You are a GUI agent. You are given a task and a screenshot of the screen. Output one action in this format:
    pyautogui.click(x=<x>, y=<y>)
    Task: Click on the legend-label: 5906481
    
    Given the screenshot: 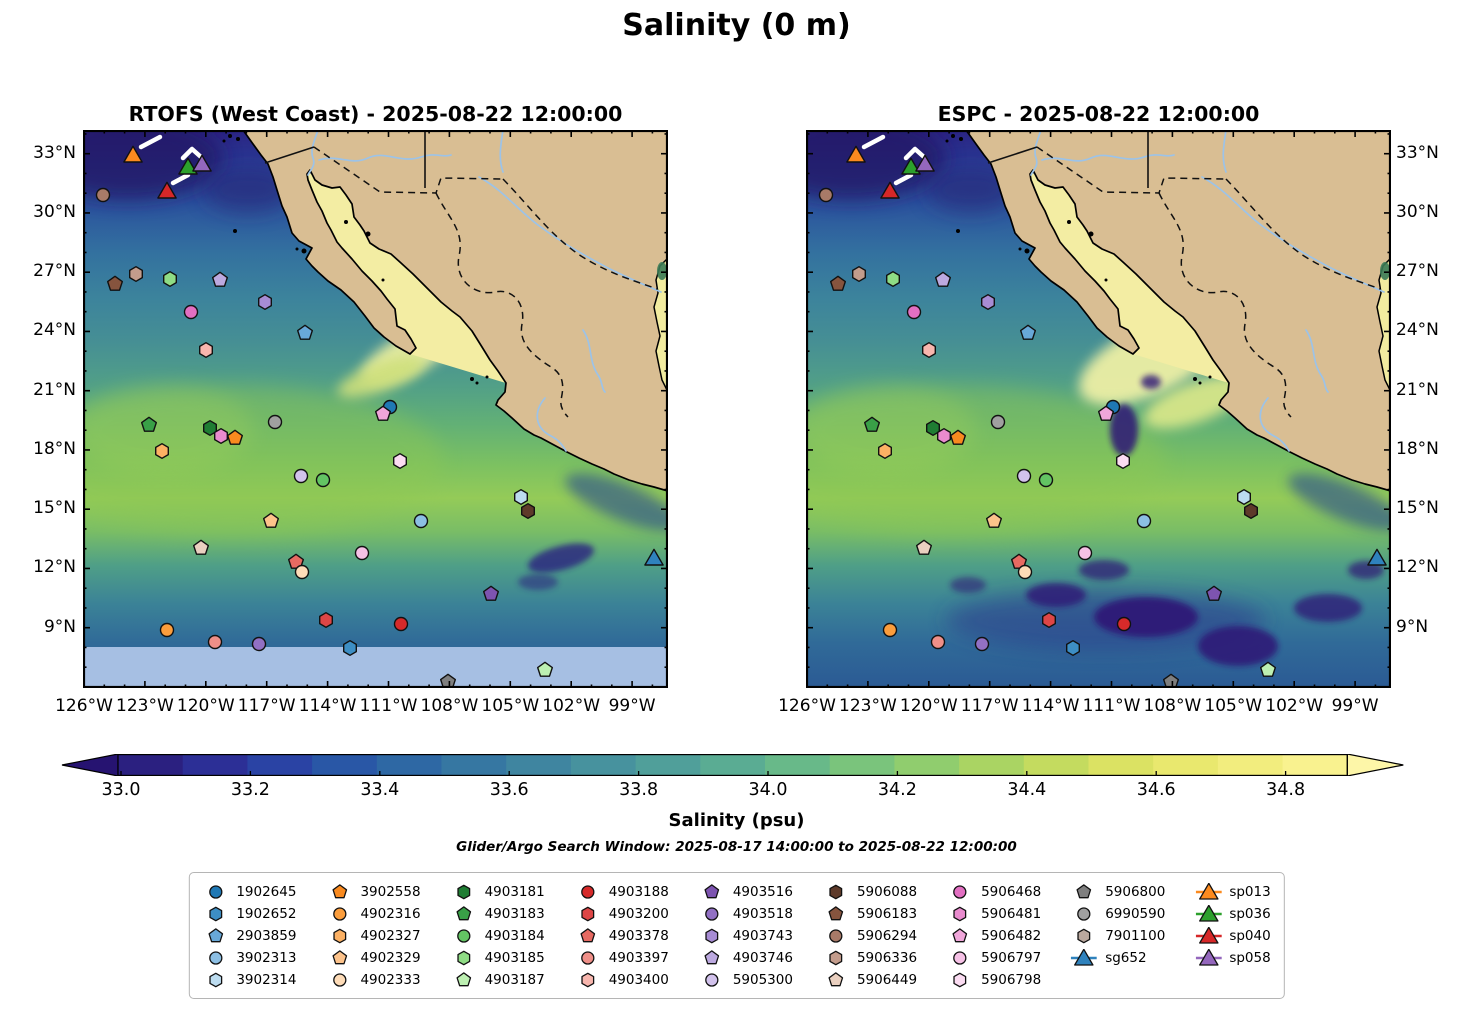 What is the action you would take?
    pyautogui.click(x=1011, y=913)
    